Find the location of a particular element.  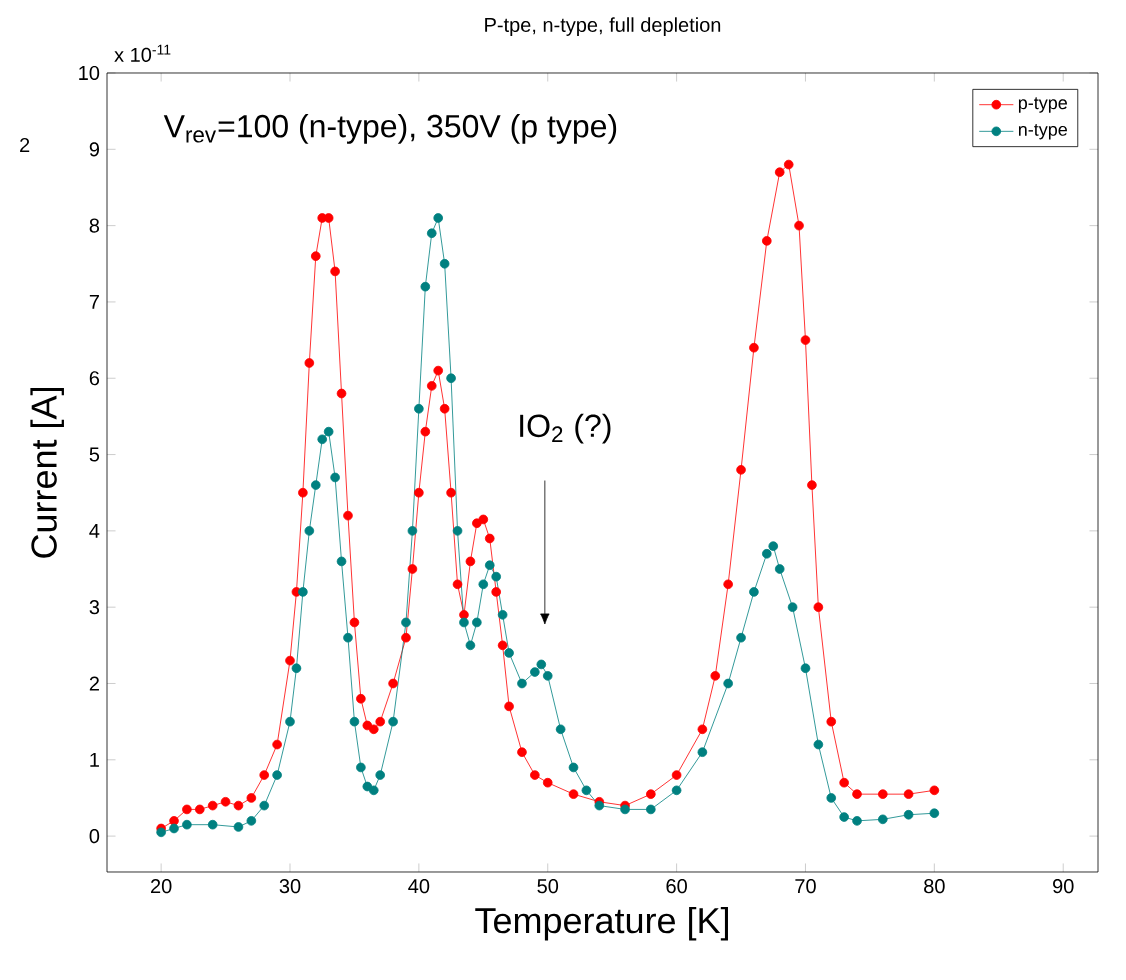

x-tick-label: 70 is located at coordinates (805, 886).